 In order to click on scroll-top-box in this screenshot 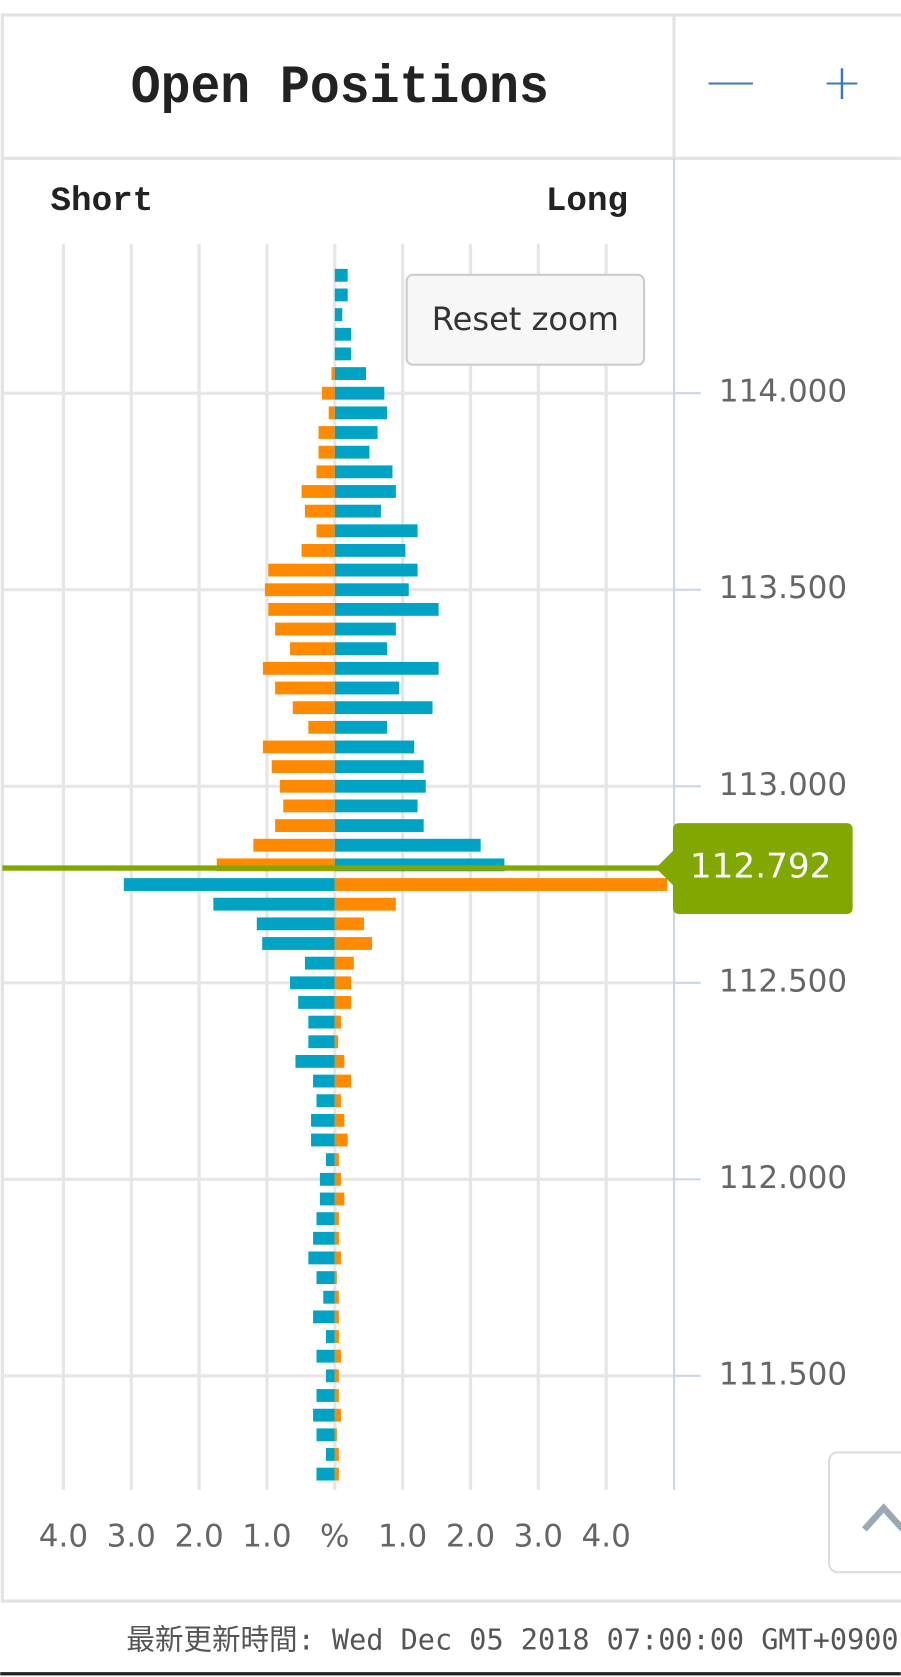, I will do `click(864, 1512)`.